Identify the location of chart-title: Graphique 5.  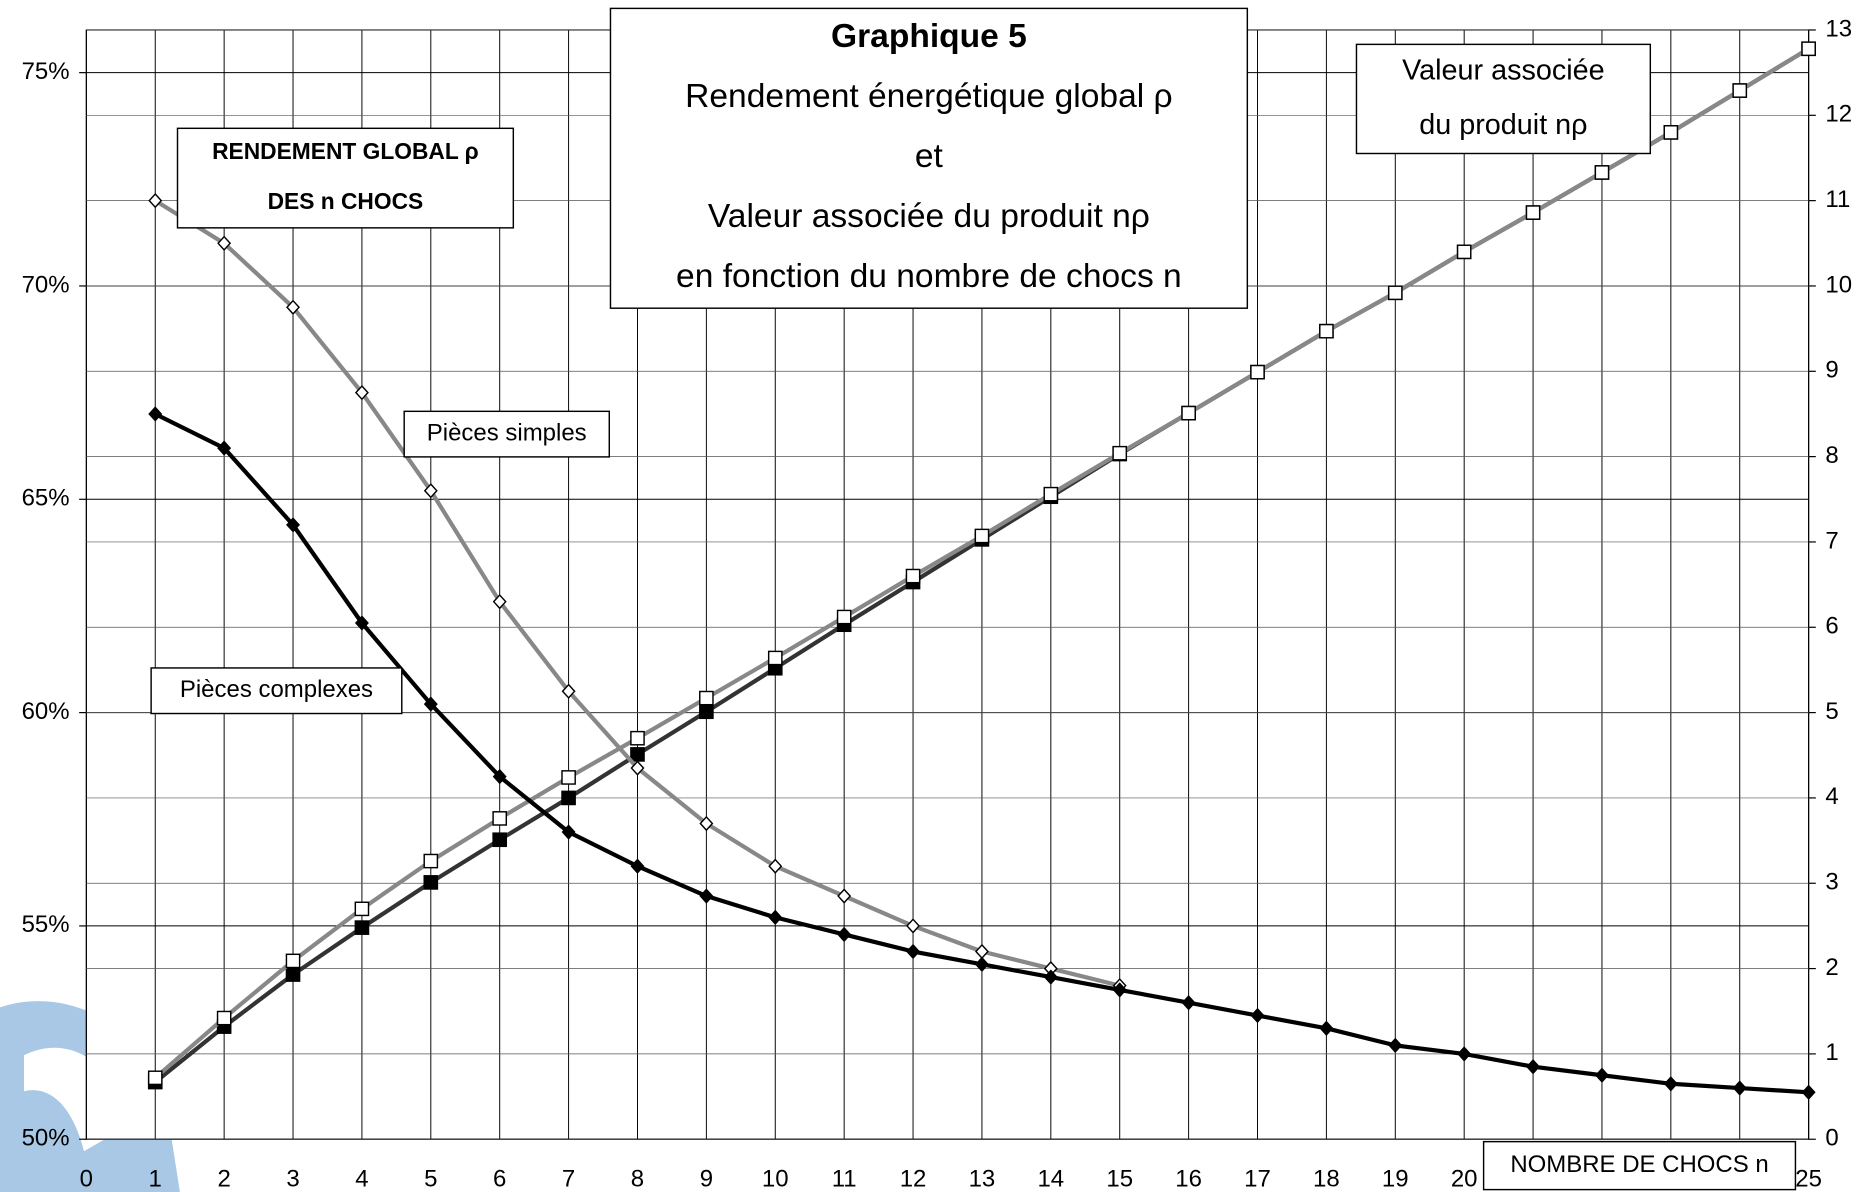
(929, 36).